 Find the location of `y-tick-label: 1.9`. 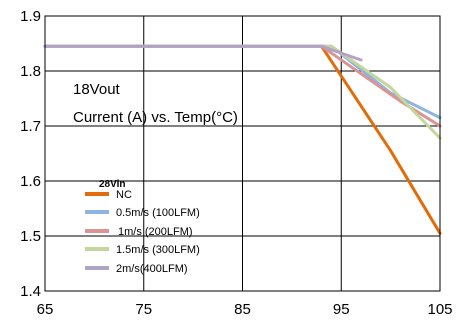

y-tick-label: 1.9 is located at coordinates (30, 16).